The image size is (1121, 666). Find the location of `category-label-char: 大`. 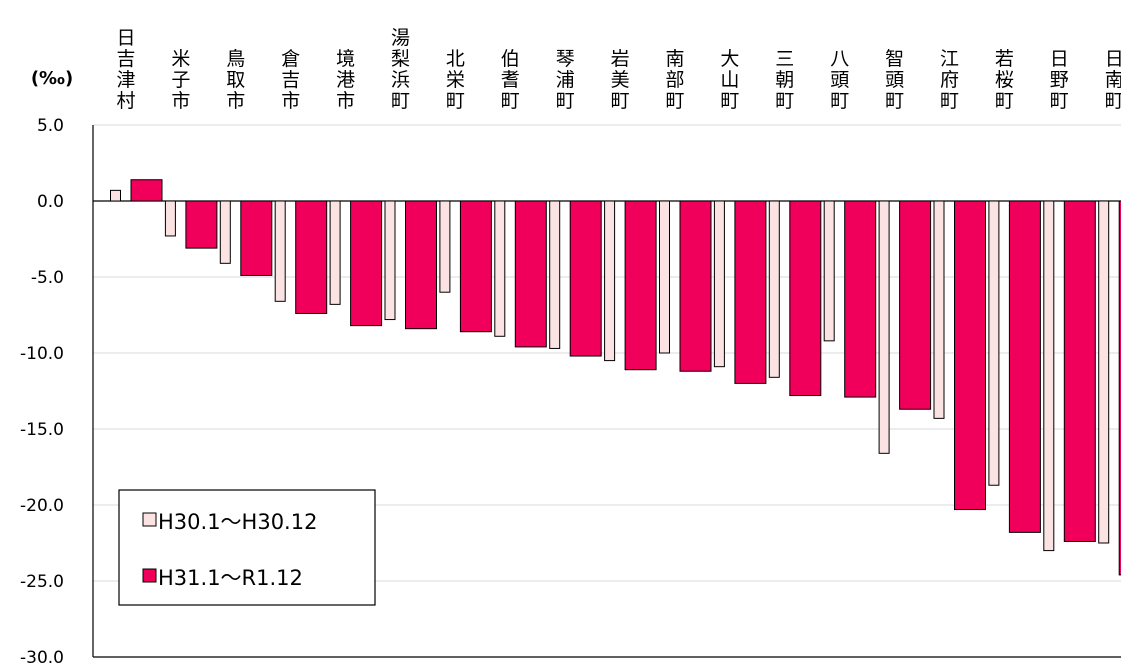

category-label-char: 大 is located at coordinates (729, 59).